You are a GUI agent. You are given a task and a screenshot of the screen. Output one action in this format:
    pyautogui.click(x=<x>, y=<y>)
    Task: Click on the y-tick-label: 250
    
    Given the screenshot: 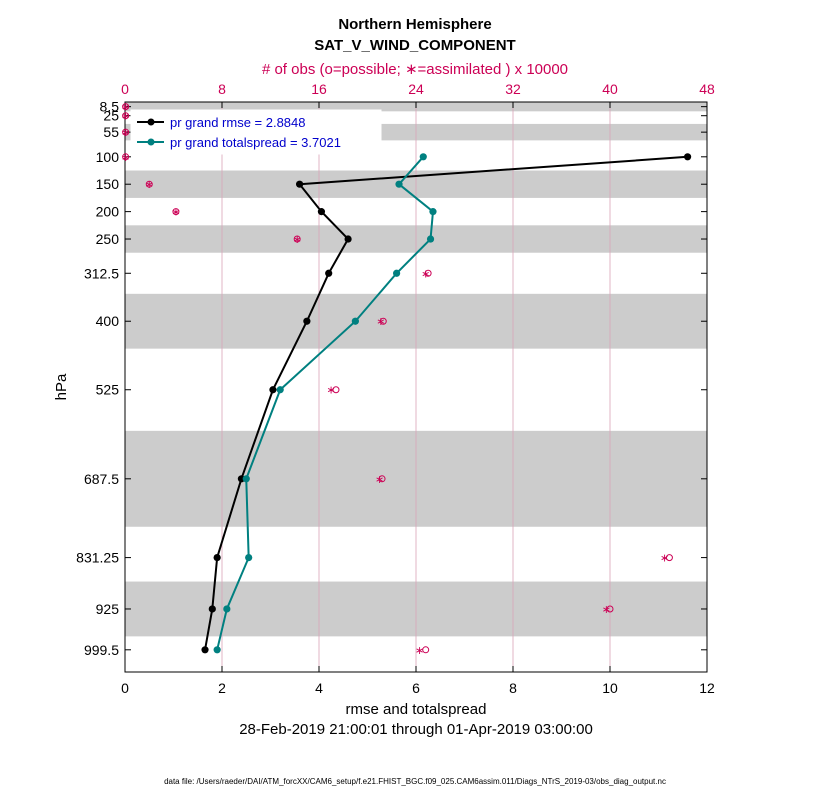 What is the action you would take?
    pyautogui.click(x=108, y=239)
    